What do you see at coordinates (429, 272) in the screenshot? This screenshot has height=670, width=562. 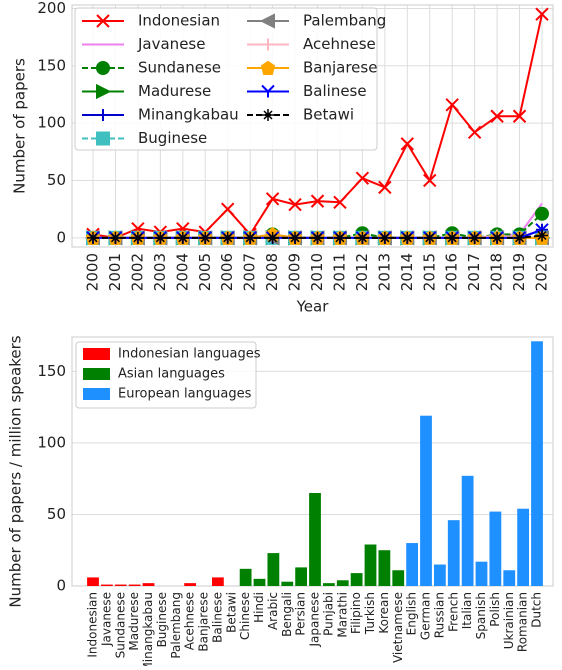 I see `x-tick-label: 2015` at bounding box center [429, 272].